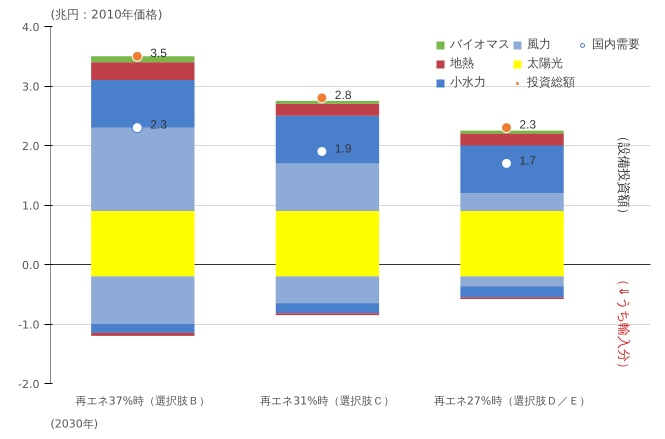 This screenshot has width=665, height=439. Describe the element at coordinates (551, 82) in the screenshot. I see `legend-label: 投資総額` at that location.